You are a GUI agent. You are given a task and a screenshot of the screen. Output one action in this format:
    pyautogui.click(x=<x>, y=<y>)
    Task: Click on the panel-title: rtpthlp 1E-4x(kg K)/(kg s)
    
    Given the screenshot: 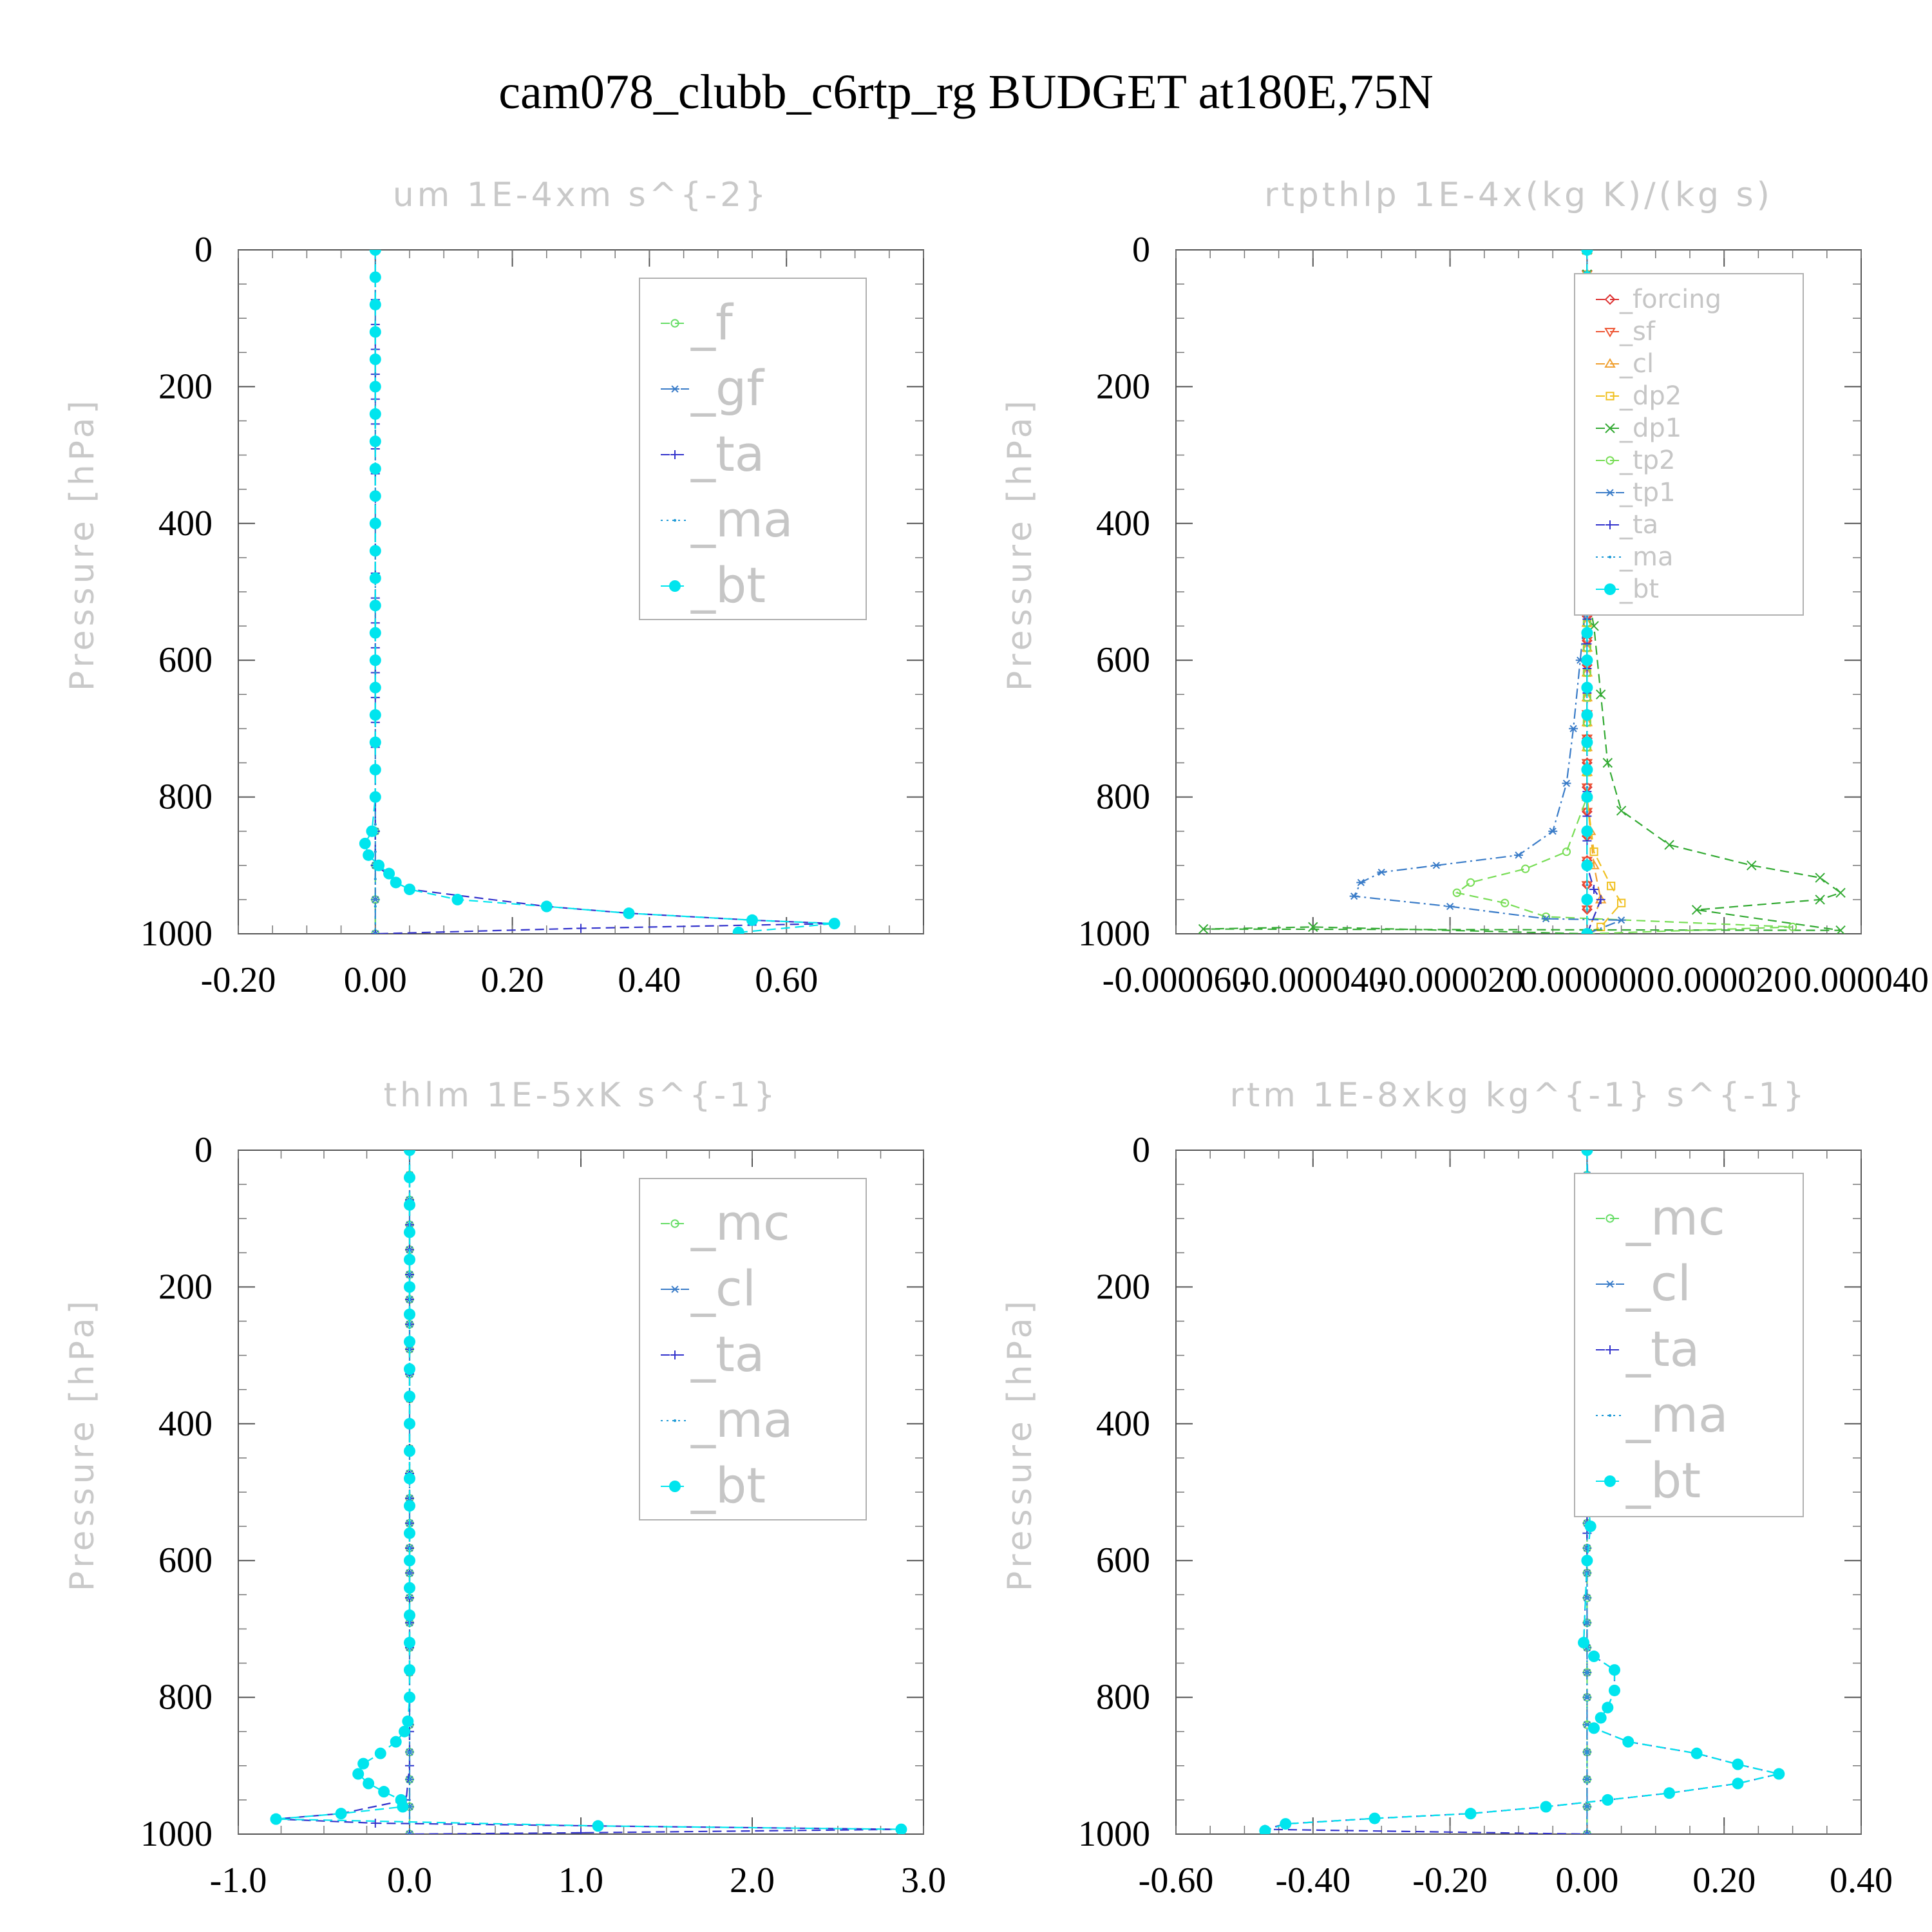 What is the action you would take?
    pyautogui.click(x=1518, y=195)
    